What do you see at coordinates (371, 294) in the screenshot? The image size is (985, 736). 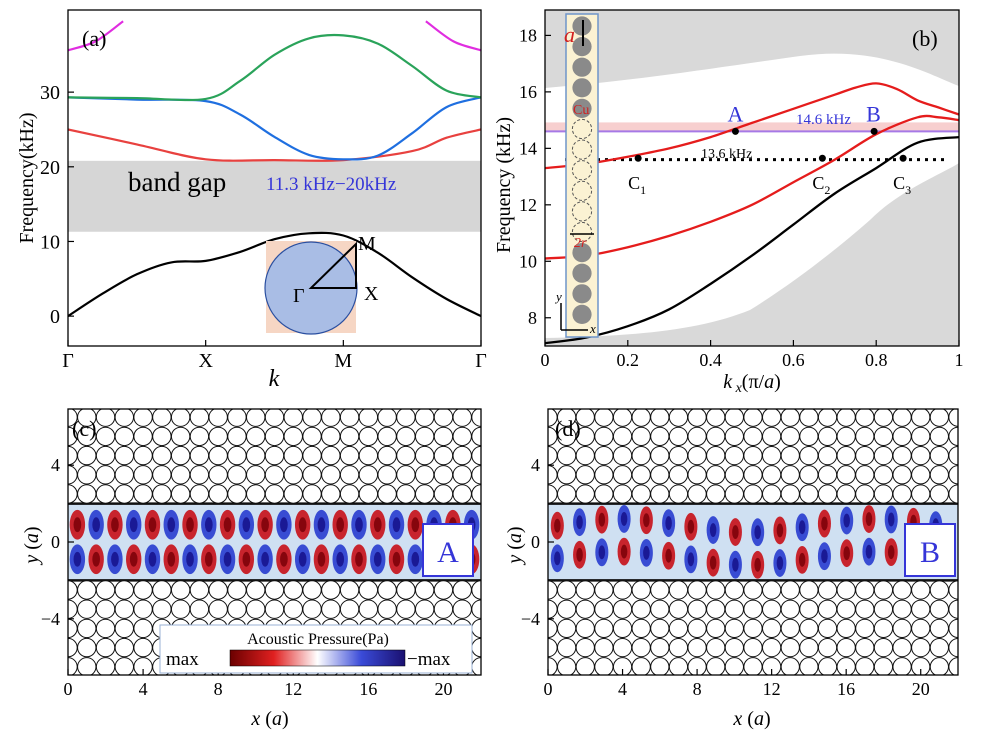 I see `inset-x: X` at bounding box center [371, 294].